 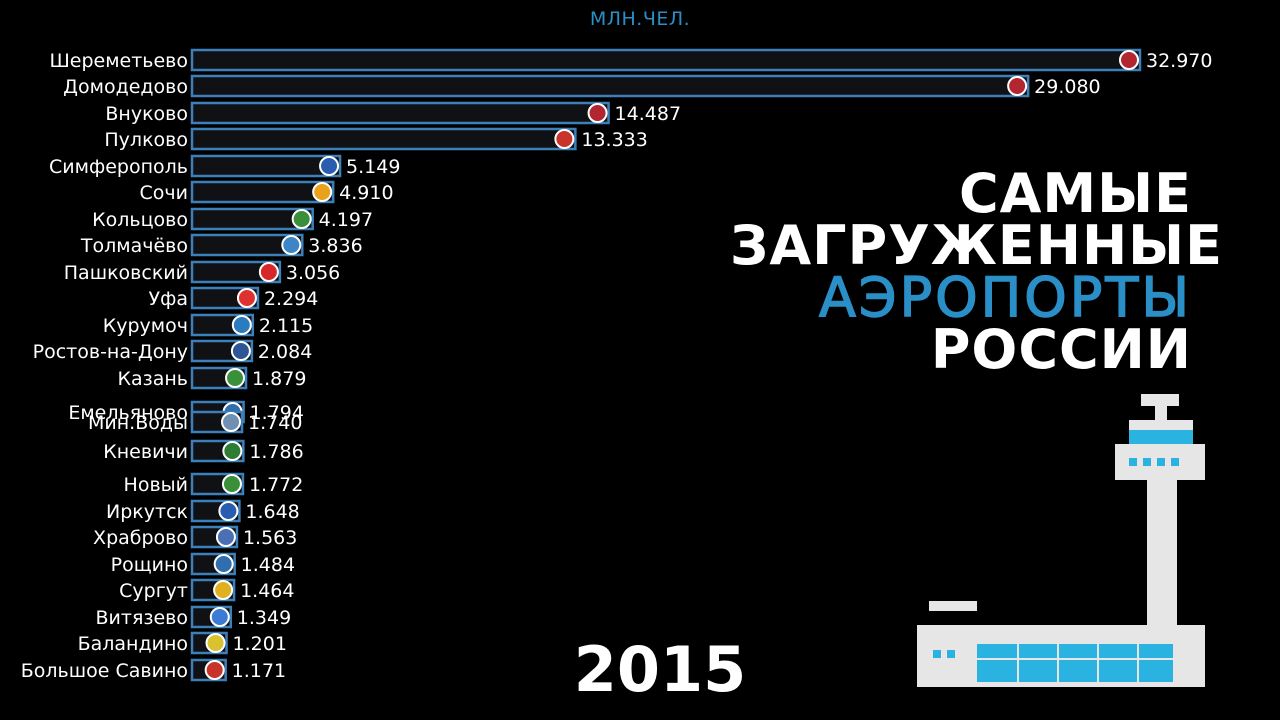 What do you see at coordinates (277, 413) in the screenshot?
I see `value-label: 1.794` at bounding box center [277, 413].